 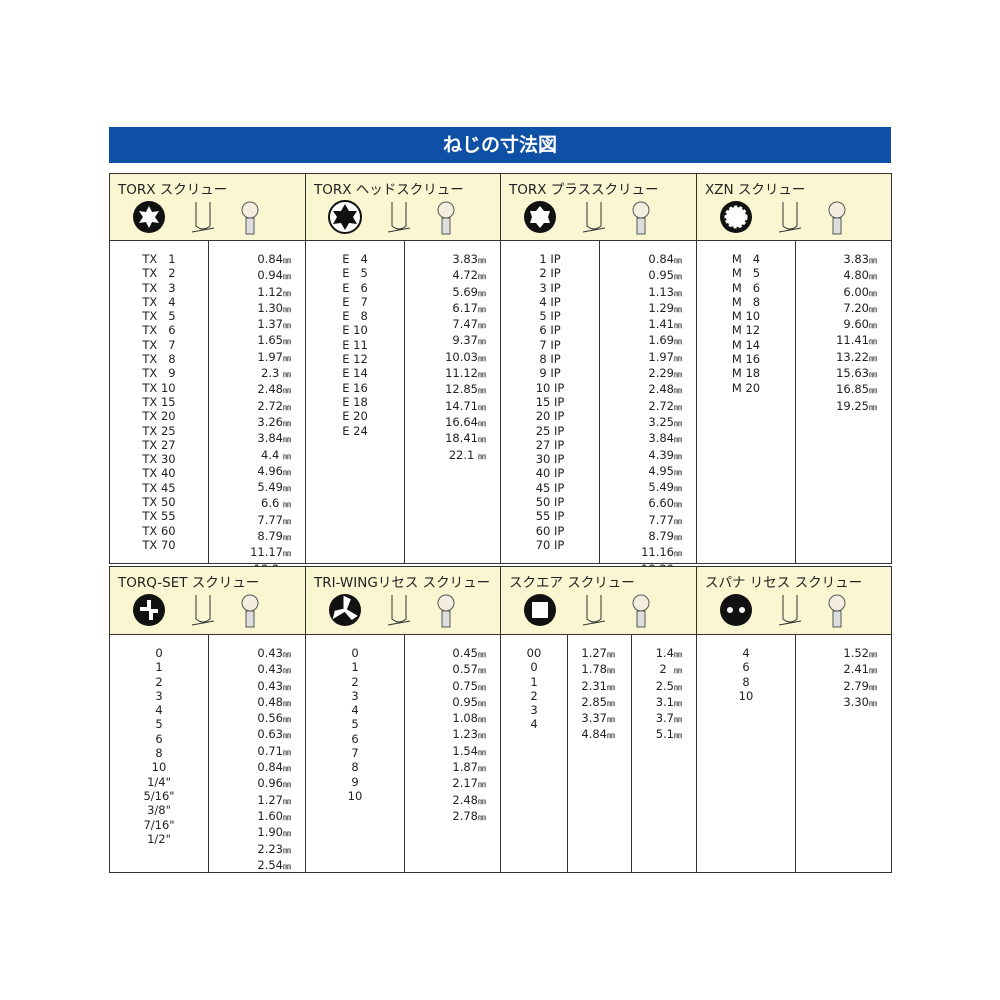 I want to click on size-label: TX 30, so click(x=159, y=459).